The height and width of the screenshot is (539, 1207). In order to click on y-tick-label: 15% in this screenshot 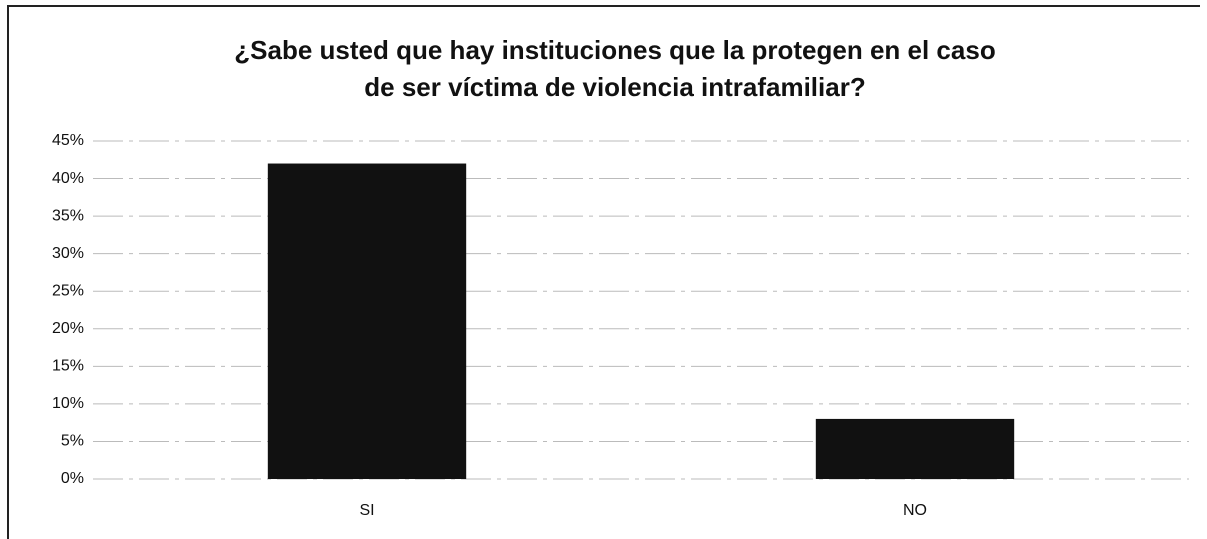, I will do `click(68, 366)`.